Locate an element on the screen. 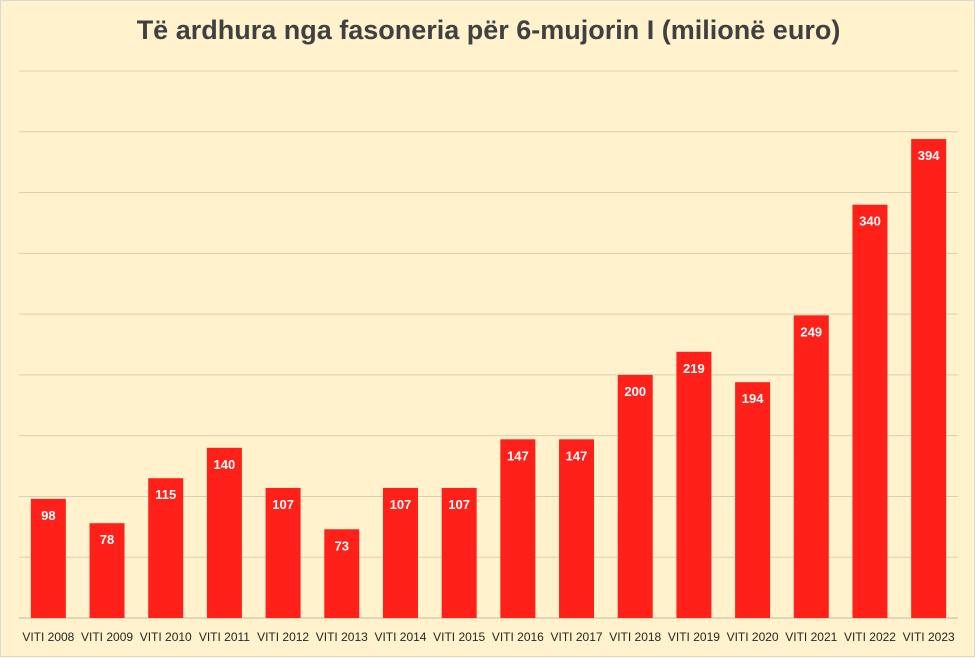  bar-viti-2016 is located at coordinates (518, 528).